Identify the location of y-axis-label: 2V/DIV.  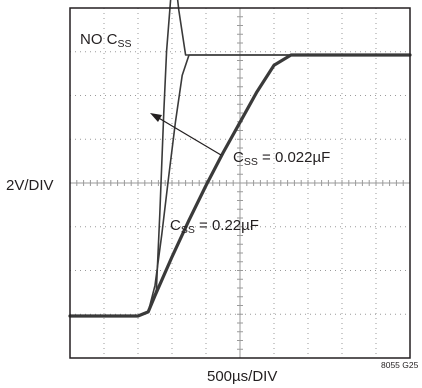
(30, 185).